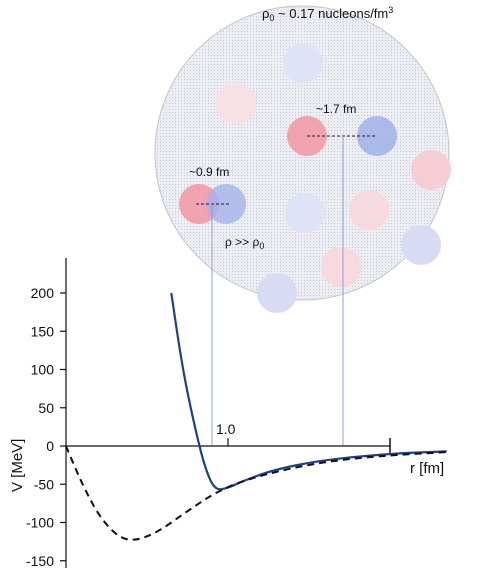  I want to click on x-tick-label: 1.0, so click(226, 429).